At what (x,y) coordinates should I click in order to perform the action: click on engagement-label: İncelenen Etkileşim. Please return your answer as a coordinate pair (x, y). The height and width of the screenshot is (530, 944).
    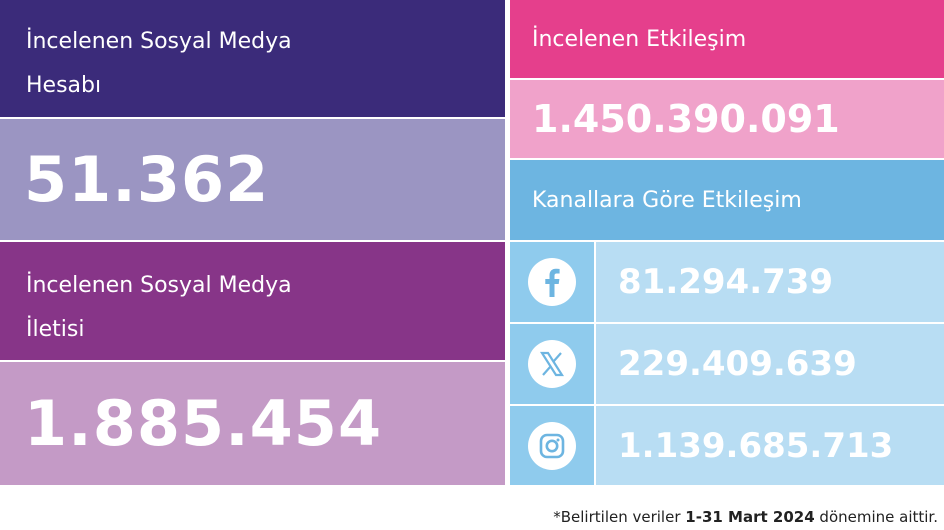
    Looking at the image, I should click on (727, 39).